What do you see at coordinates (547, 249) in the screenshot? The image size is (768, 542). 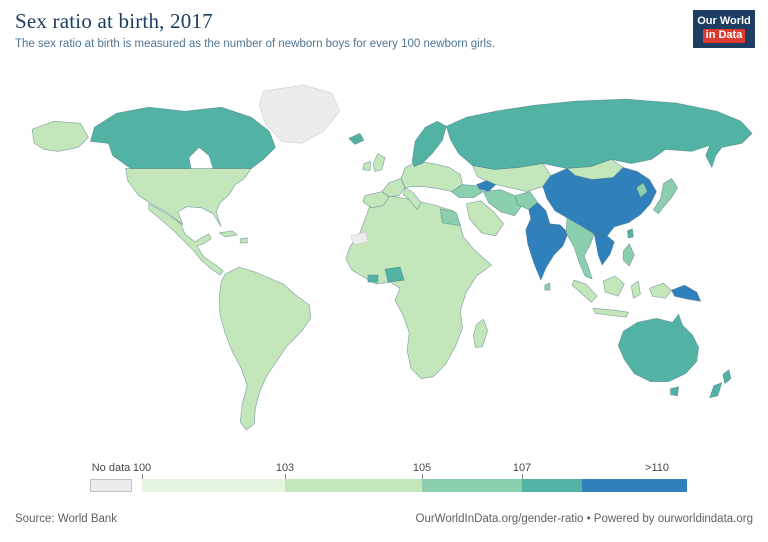 I see `region-india` at bounding box center [547, 249].